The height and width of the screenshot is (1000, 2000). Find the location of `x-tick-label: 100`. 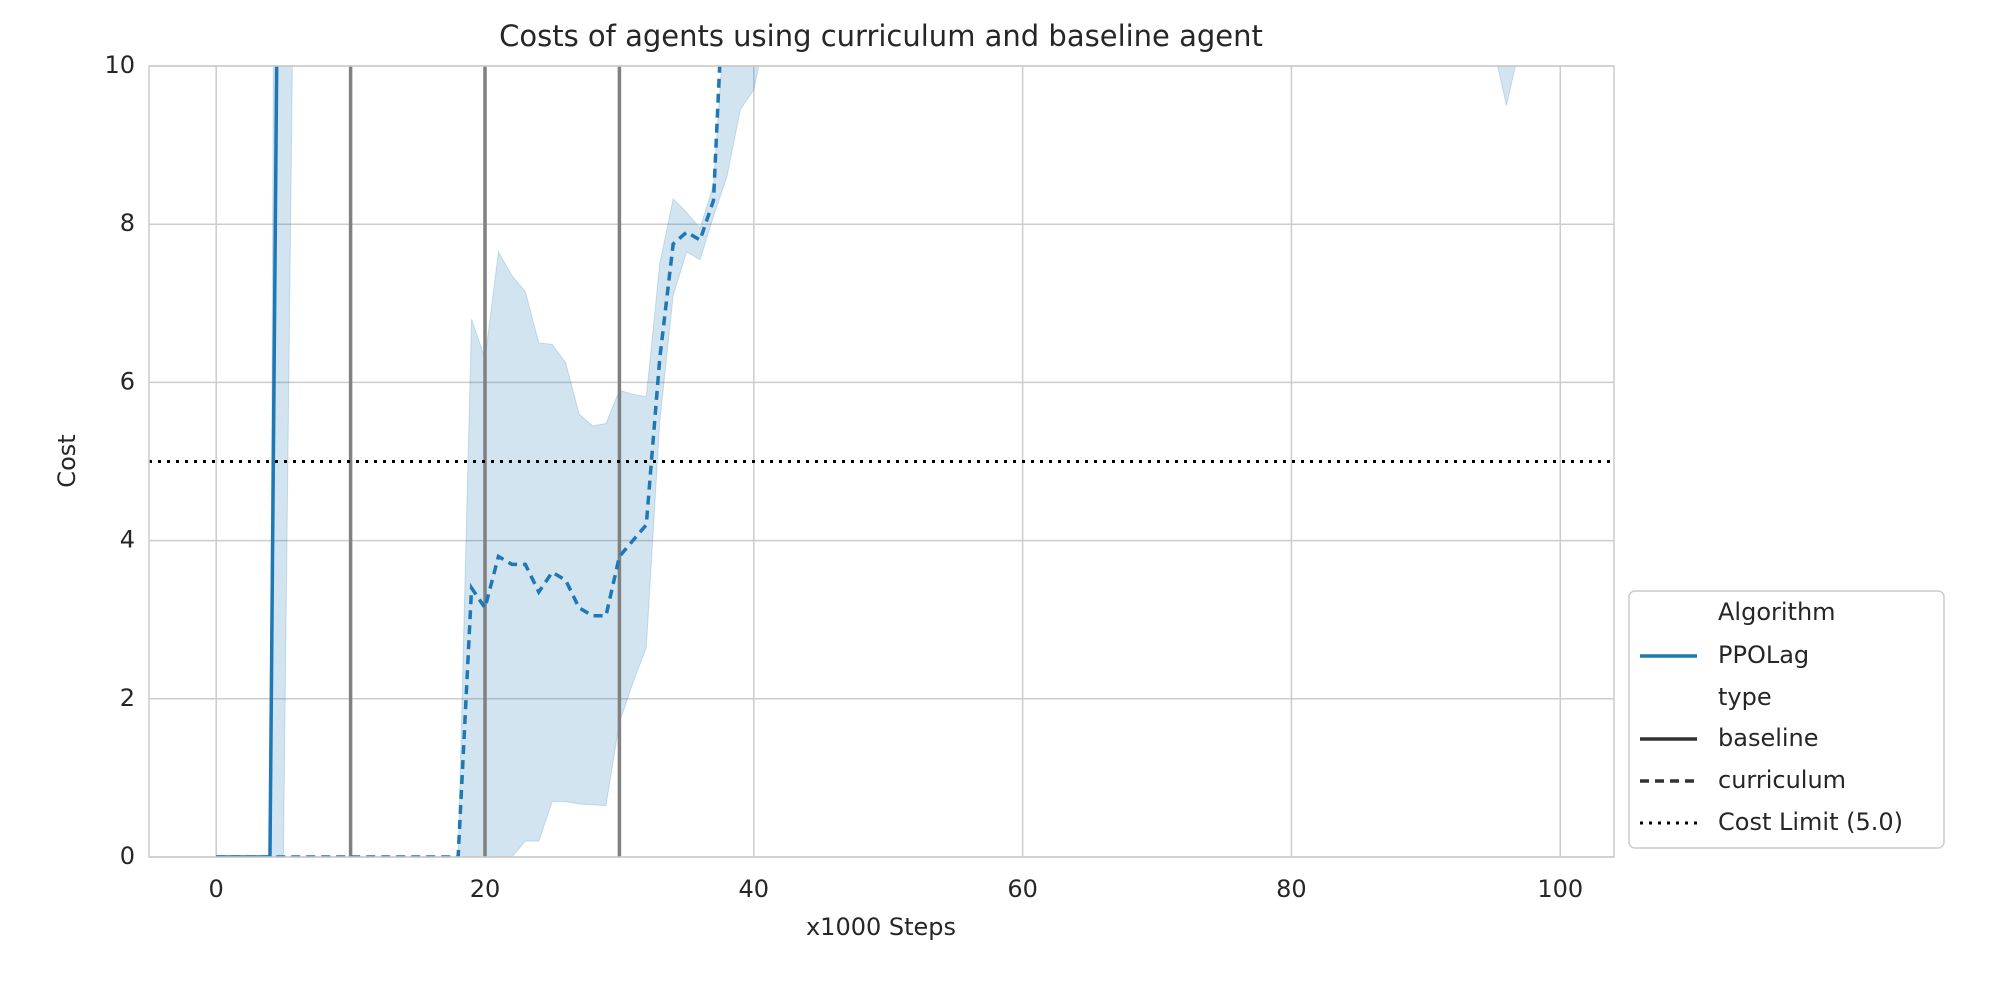

x-tick-label: 100 is located at coordinates (1560, 889).